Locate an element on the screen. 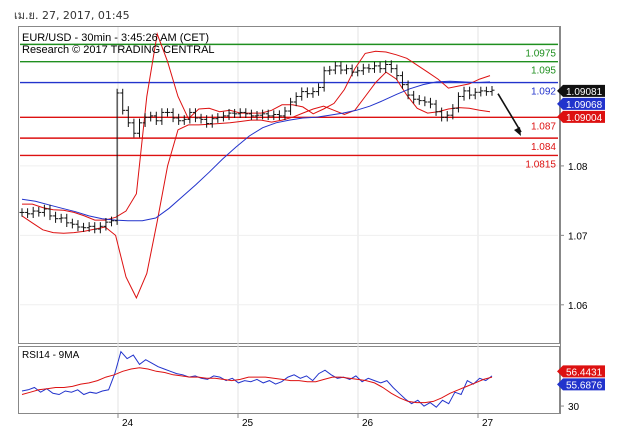 The width and height of the screenshot is (623, 439). y-tick-label: 1.07 is located at coordinates (578, 236).